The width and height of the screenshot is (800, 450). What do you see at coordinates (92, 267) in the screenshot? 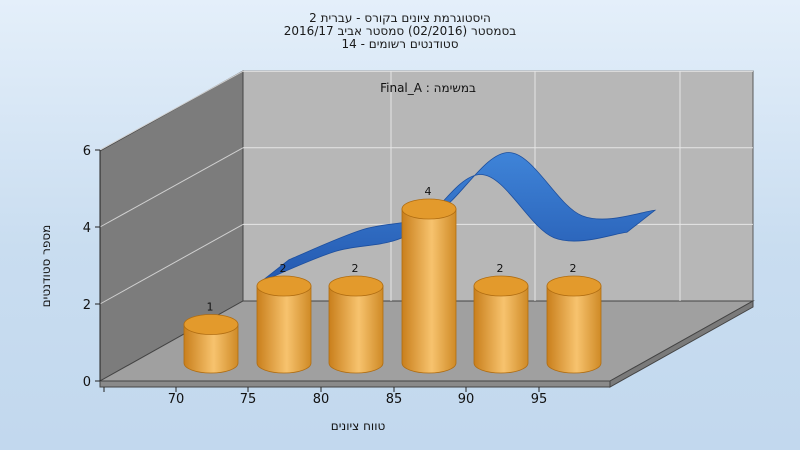
I see `y-axis: 0 2 4 6` at bounding box center [92, 267].